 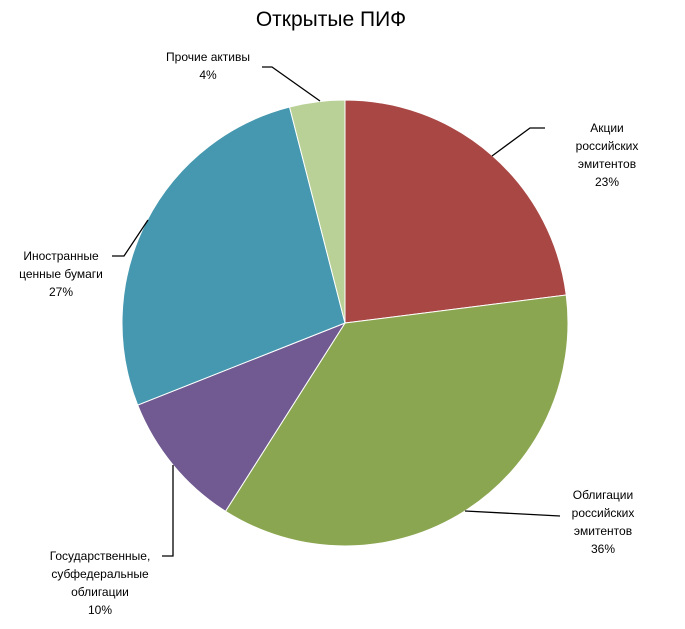 I want to click on data-label: Прочие активы 4%, so click(x=208, y=66).